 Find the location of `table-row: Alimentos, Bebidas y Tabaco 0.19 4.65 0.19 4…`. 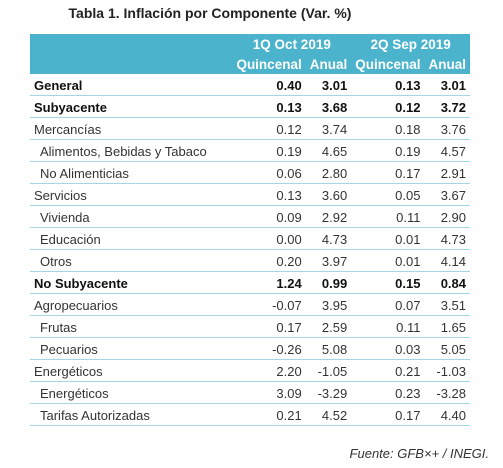

table-row: Alimentos, Bebidas y Tabaco 0.19 4.65 0.19 4… is located at coordinates (250, 150).